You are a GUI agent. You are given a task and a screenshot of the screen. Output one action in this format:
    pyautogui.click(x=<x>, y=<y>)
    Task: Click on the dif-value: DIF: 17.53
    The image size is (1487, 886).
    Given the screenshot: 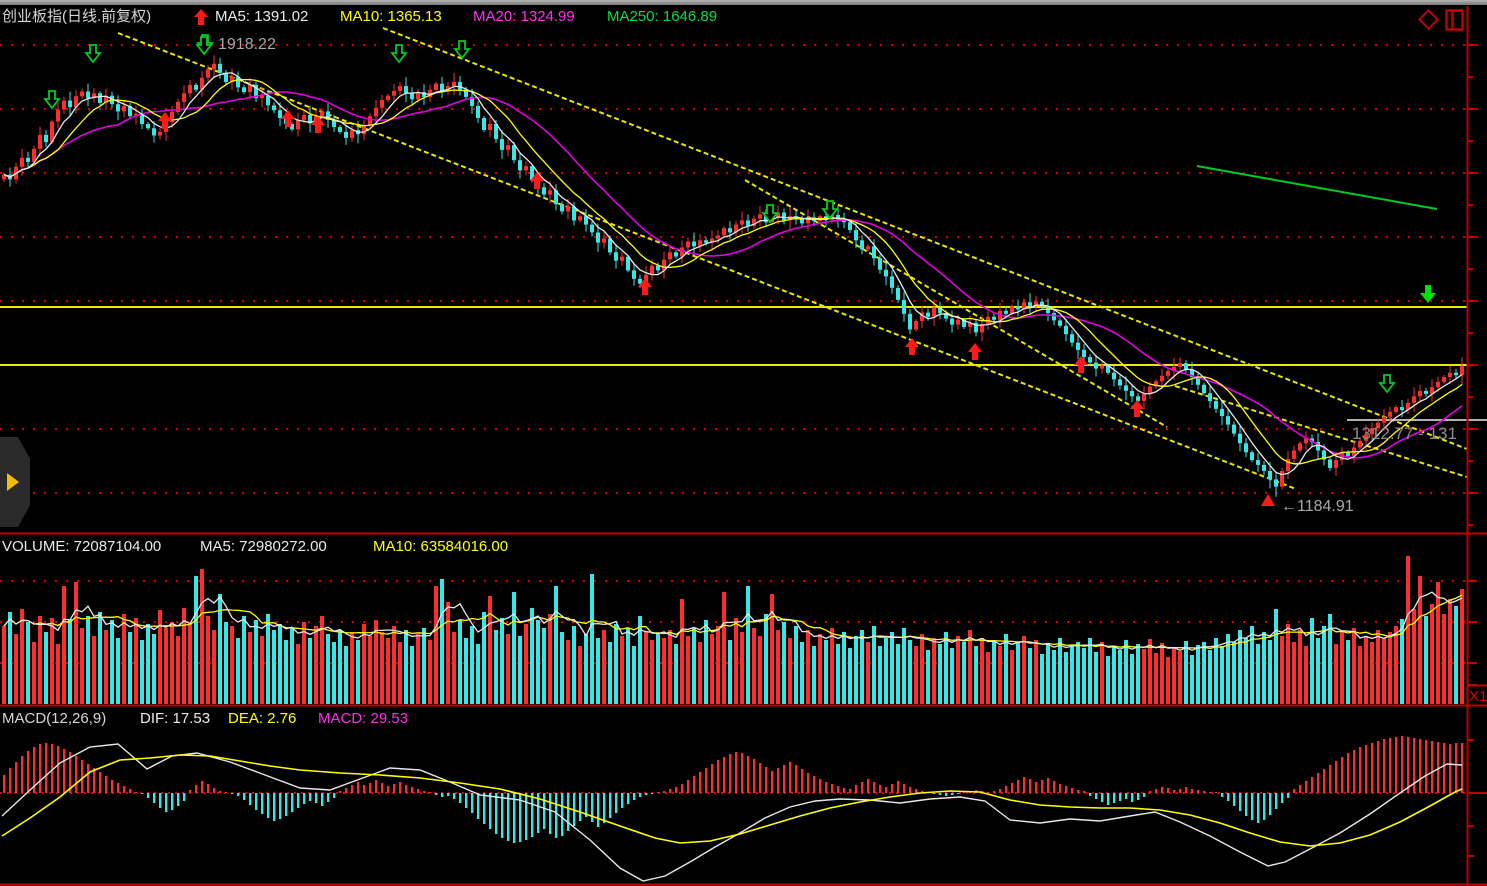 What is the action you would take?
    pyautogui.click(x=175, y=718)
    